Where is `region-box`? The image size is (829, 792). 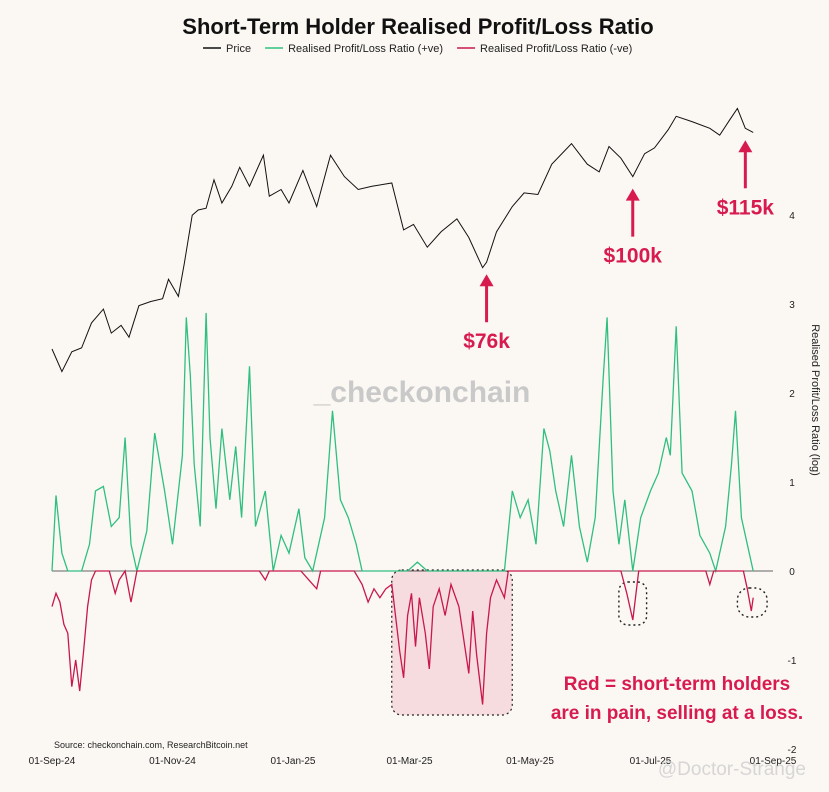
region-box is located at coordinates (452, 642).